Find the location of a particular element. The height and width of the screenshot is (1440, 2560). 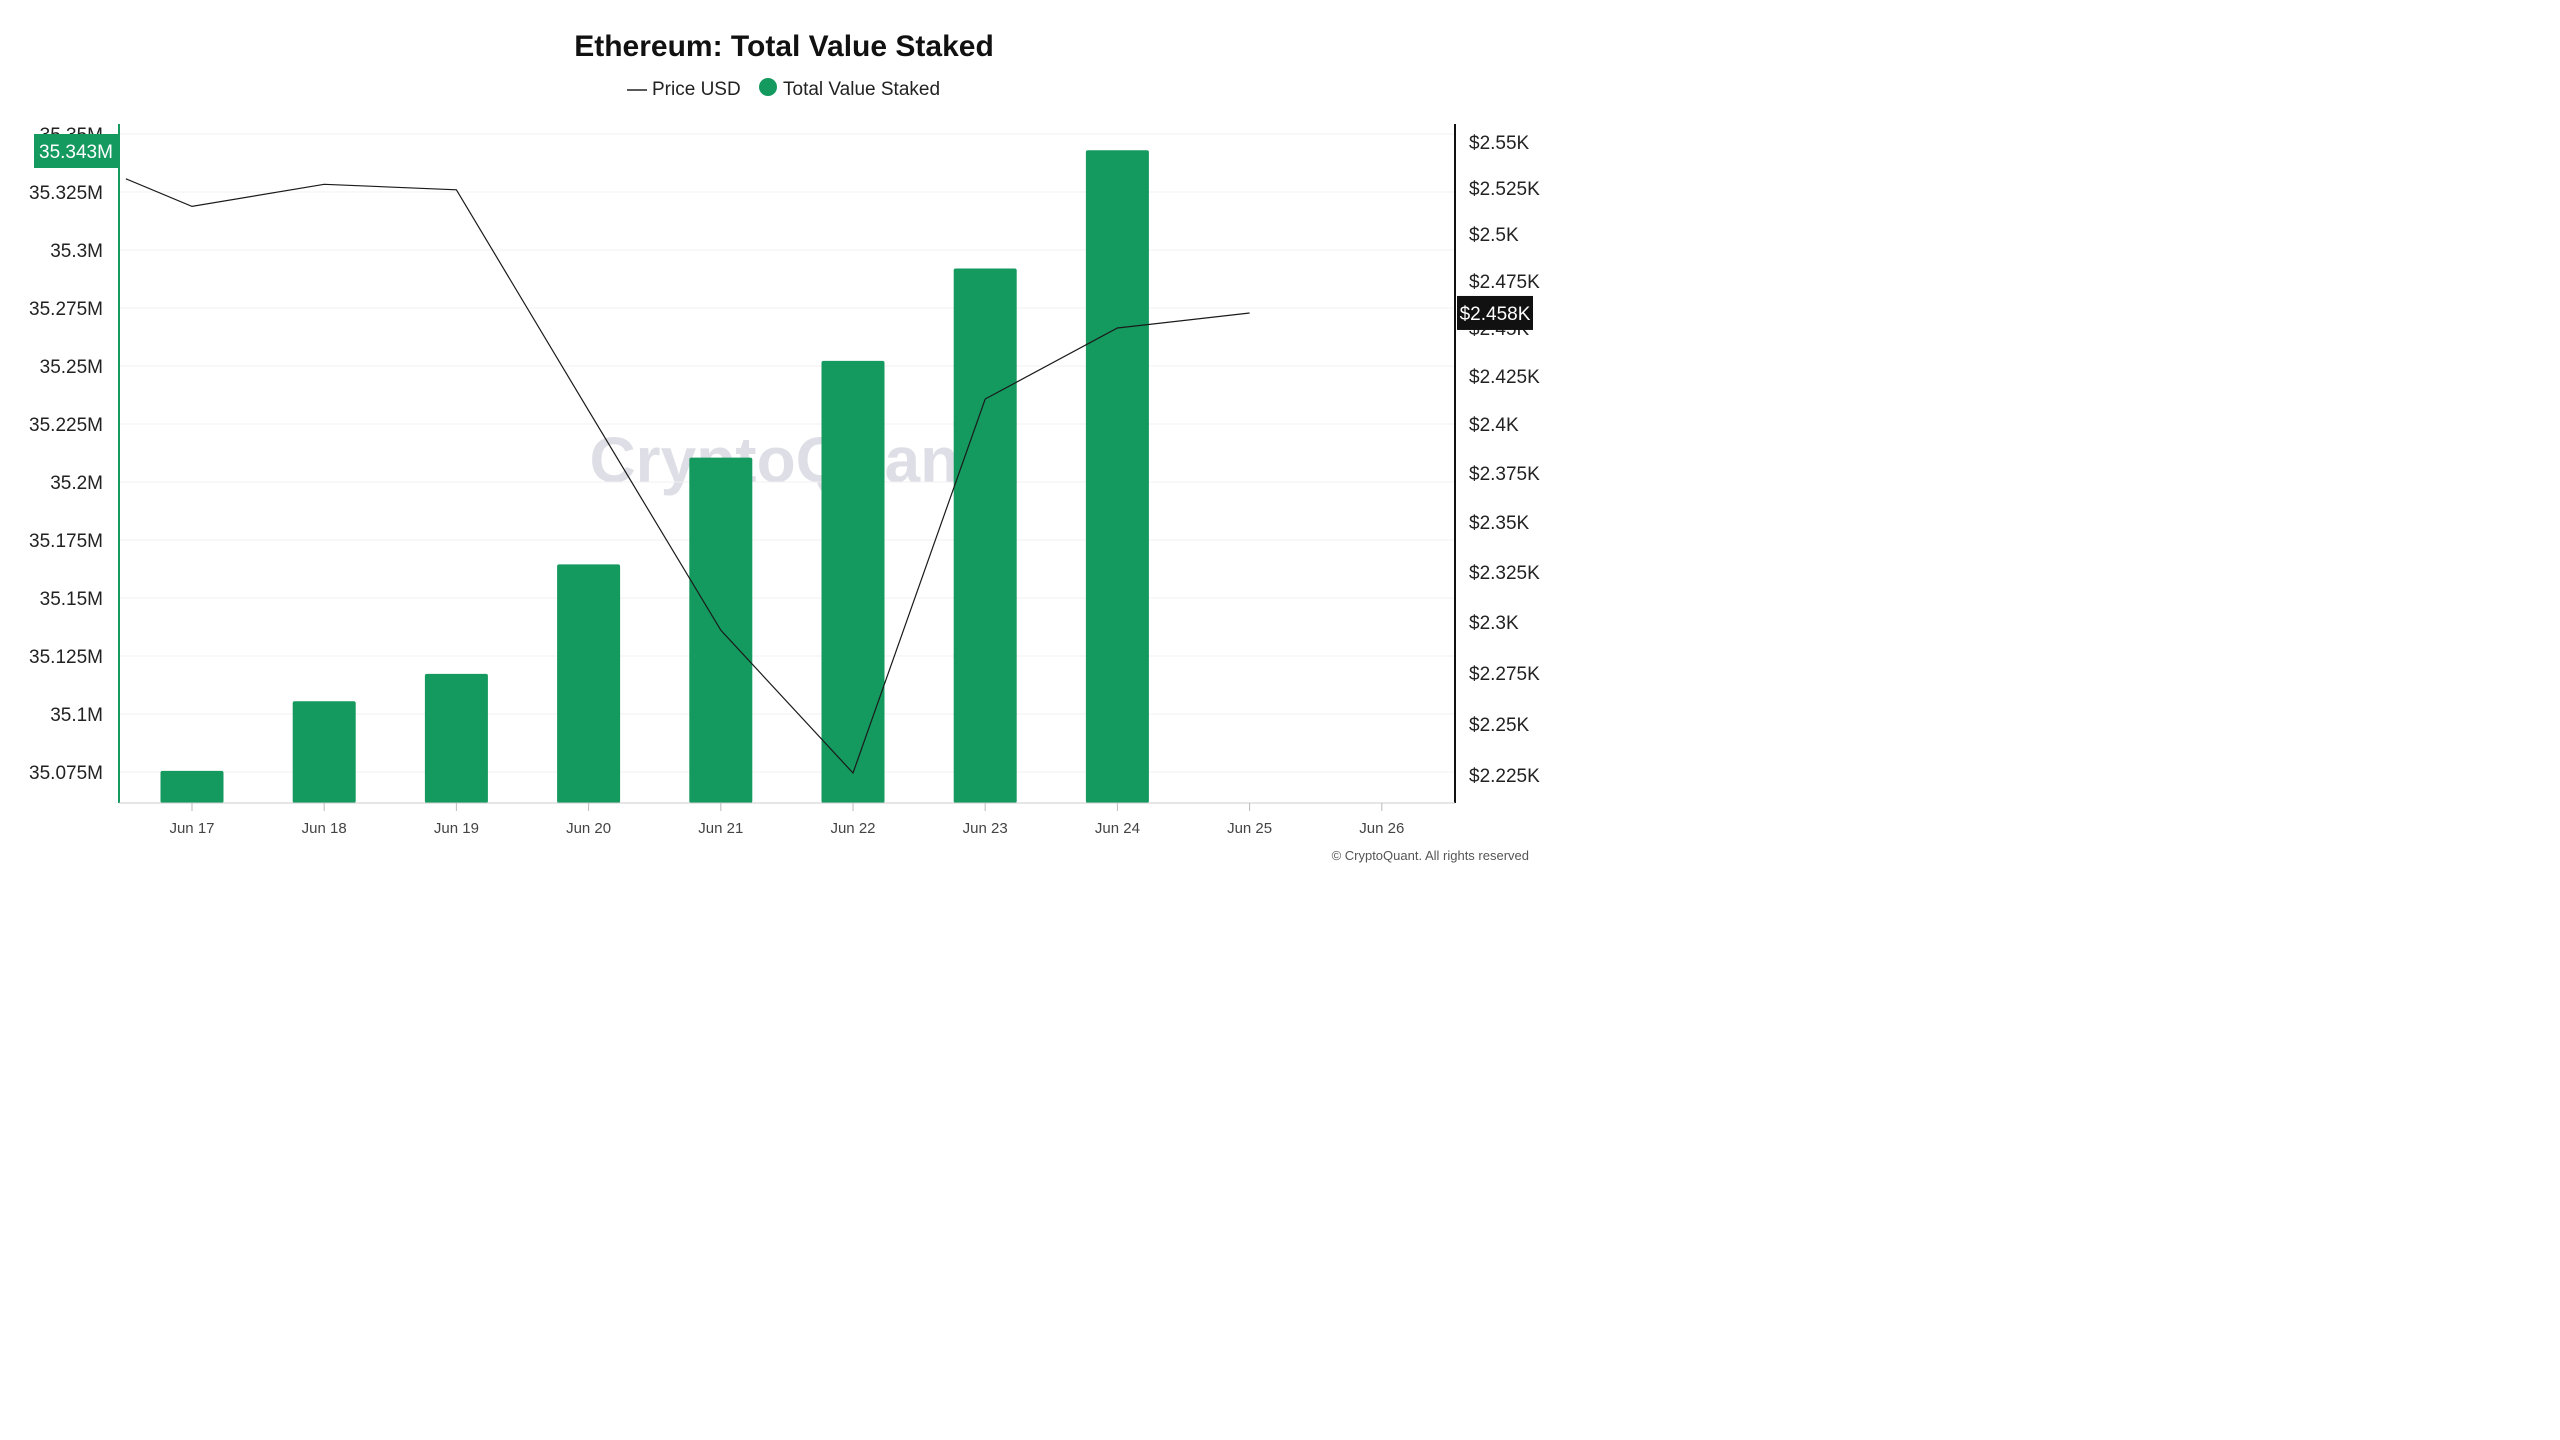

right-current-badge-label: $2.458K is located at coordinates (1495, 314).